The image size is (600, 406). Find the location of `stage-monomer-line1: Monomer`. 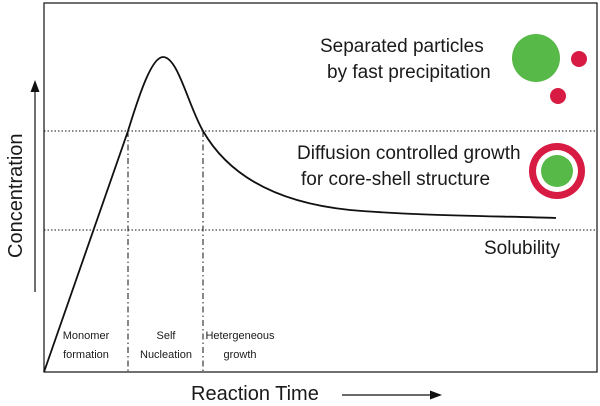

stage-monomer-line1: Monomer is located at coordinates (86, 336).